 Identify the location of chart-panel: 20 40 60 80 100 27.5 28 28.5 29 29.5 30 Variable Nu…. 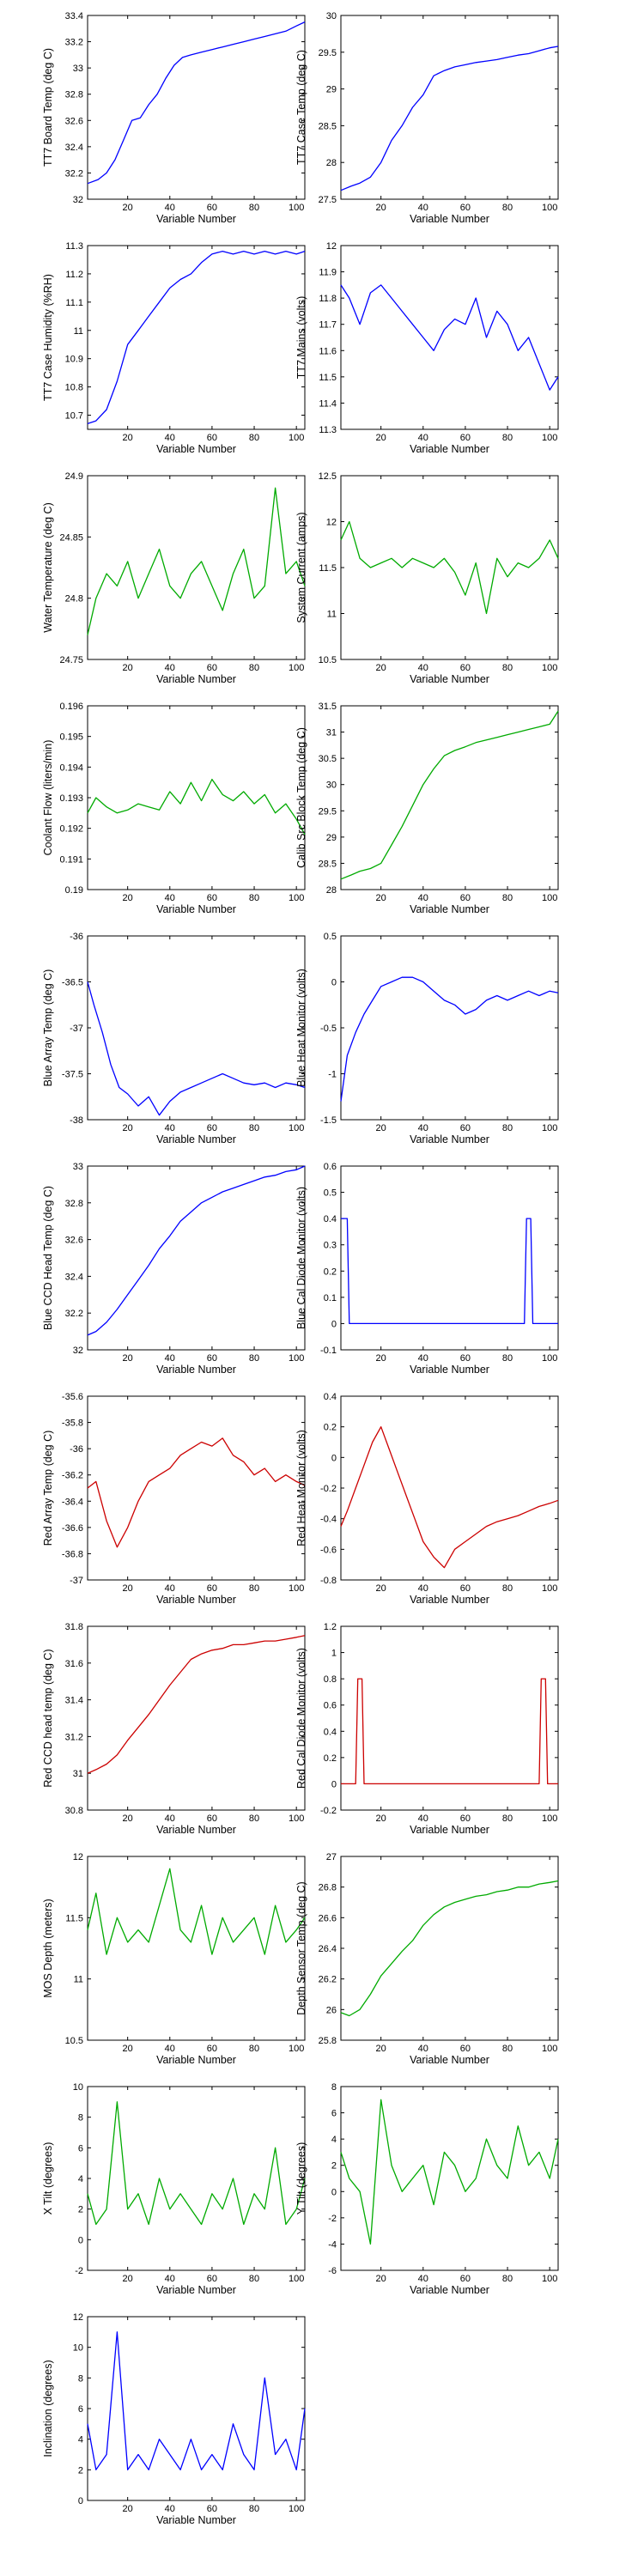
(427, 118).